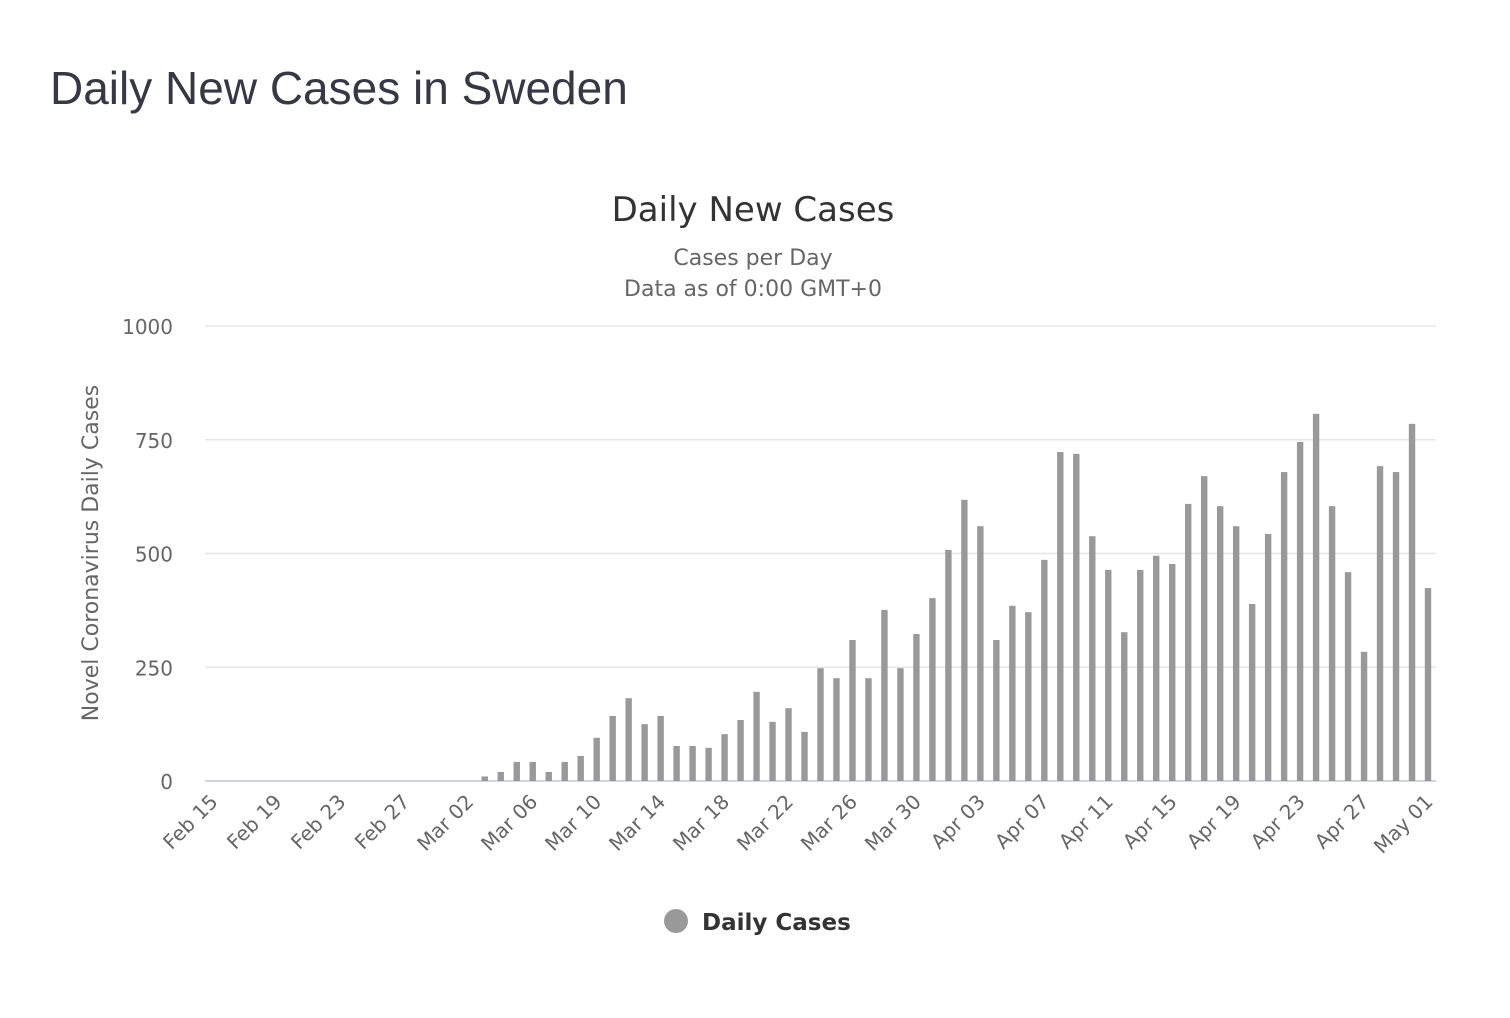 This screenshot has height=1018, width=1510. I want to click on page-title: Daily New Cases in Sweden, so click(339, 88).